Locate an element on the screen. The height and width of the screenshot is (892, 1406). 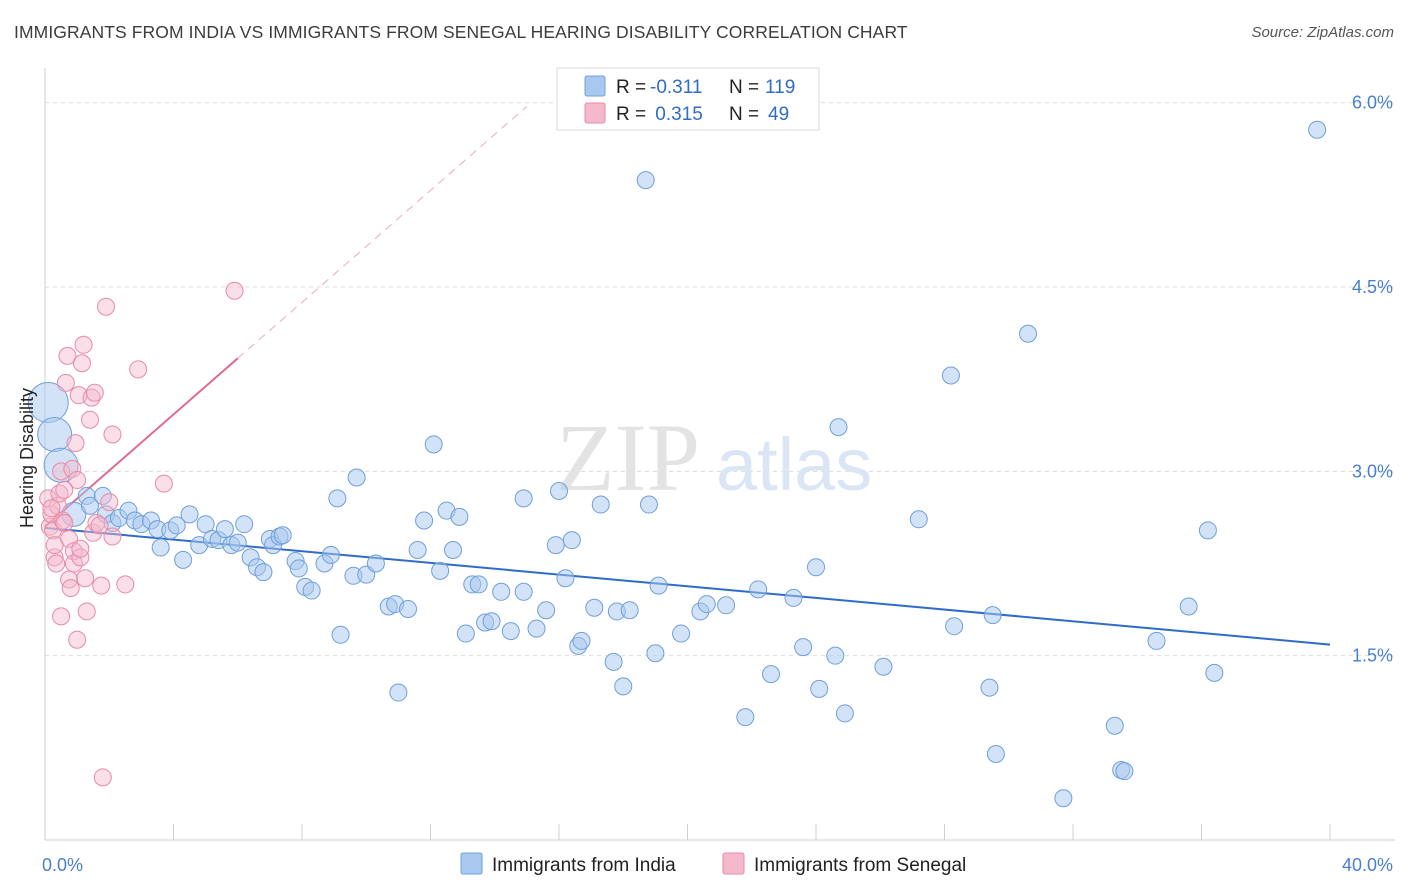
y-axis-title: Hearing Disability is located at coordinates (27, 458).